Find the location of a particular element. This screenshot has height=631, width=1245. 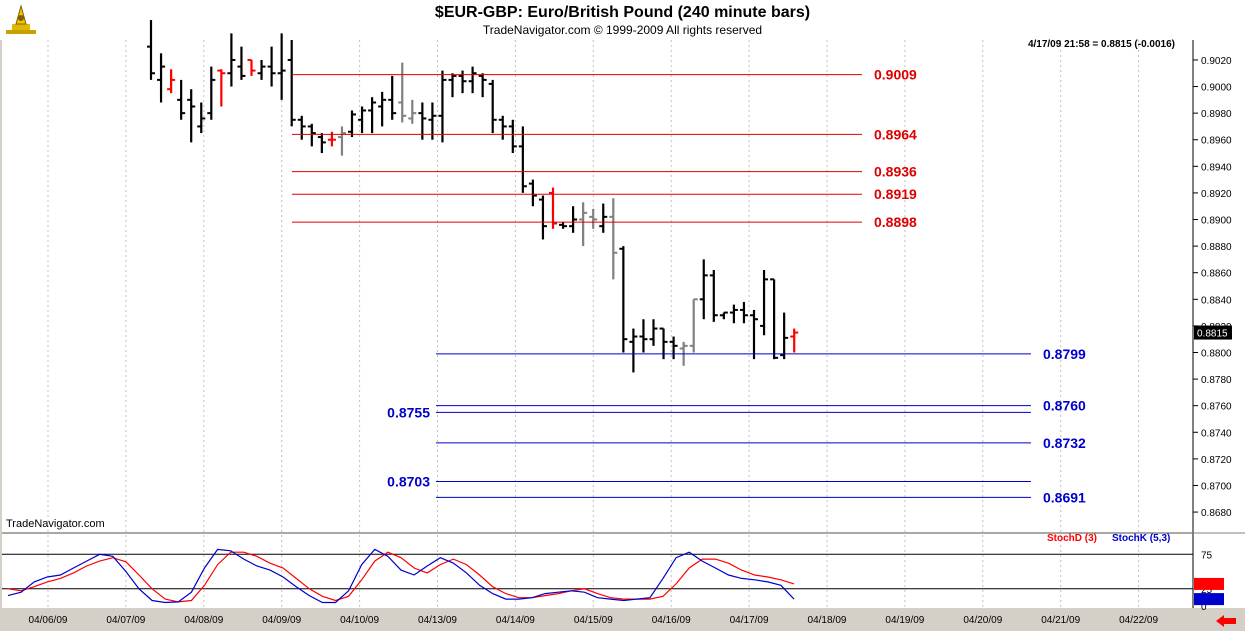

last-price-info: 4/17/09 21:58 = 0.8815 (-0.0016) is located at coordinates (1101, 44).